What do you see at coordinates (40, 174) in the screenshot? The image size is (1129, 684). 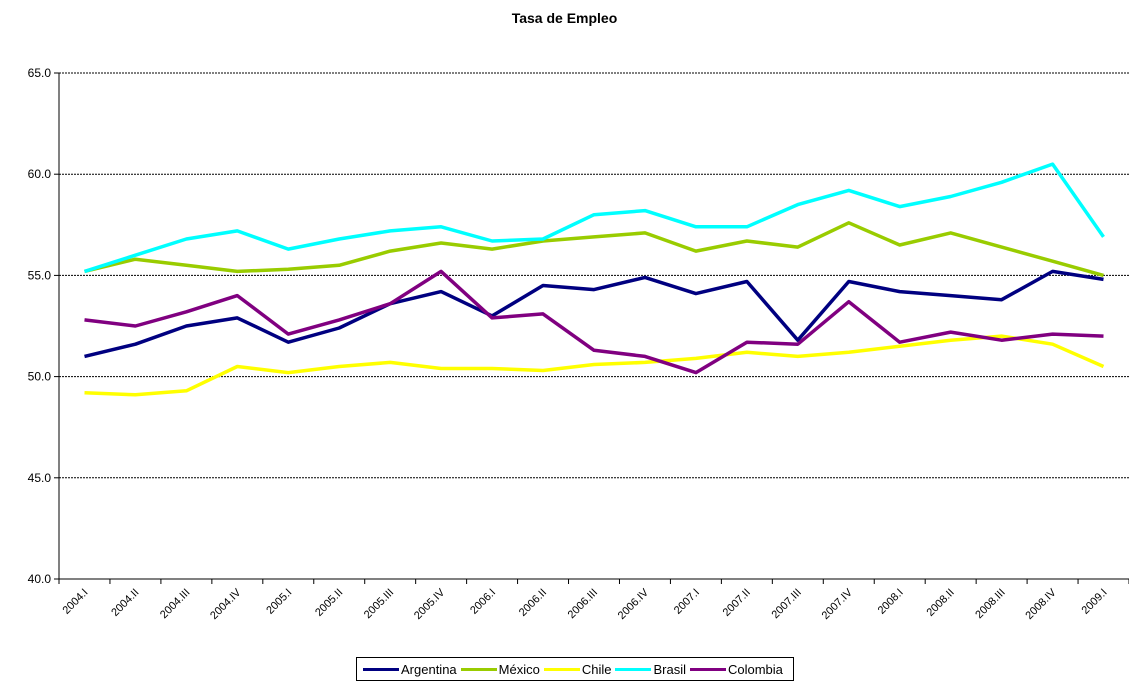 I see `y-tick-label: 60.0` at bounding box center [40, 174].